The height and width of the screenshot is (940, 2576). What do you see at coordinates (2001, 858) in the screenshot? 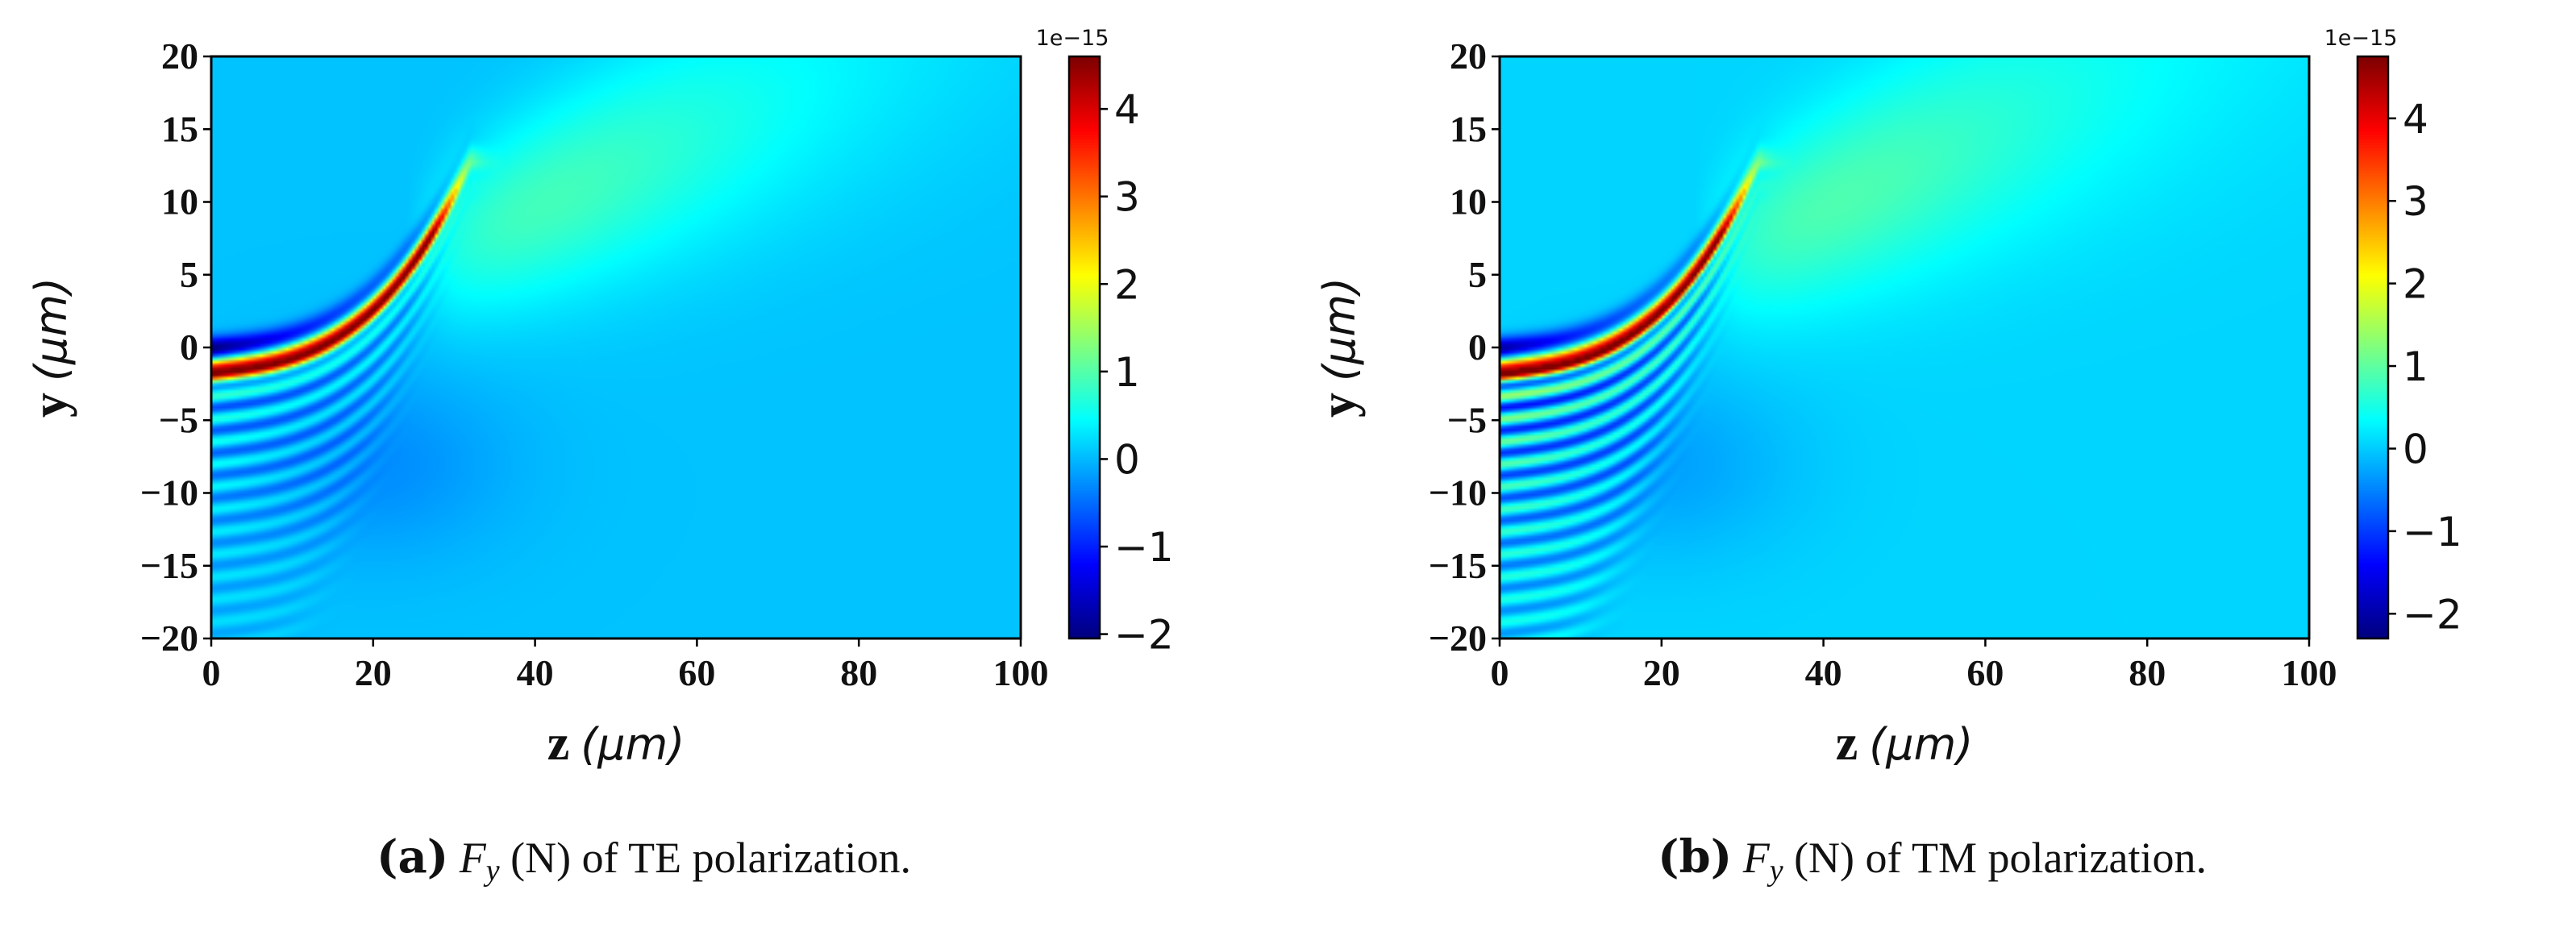
I see `caption-text: (N) of TM polarization.` at bounding box center [2001, 858].